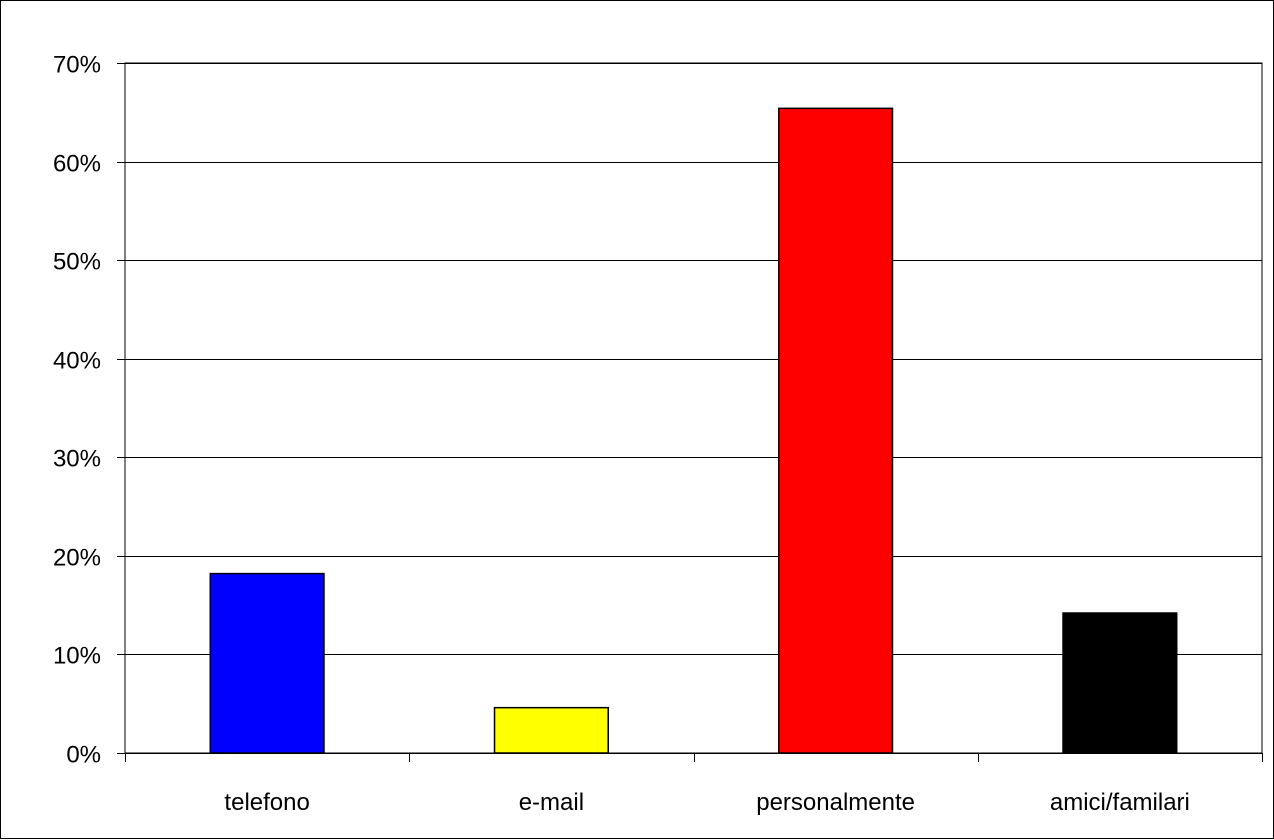  I want to click on y-tick-label: 30%, so click(77, 459).